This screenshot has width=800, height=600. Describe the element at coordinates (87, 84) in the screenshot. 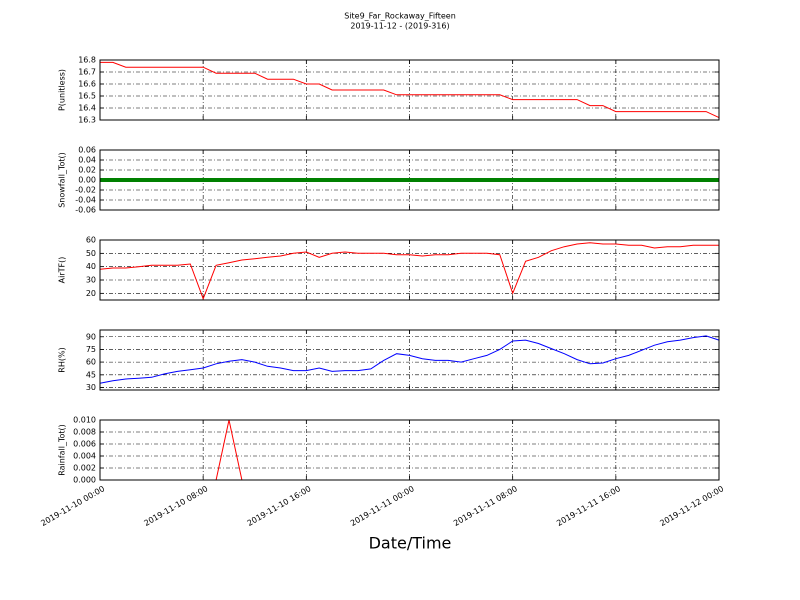

I see `y-tick-label: 16.6` at that location.